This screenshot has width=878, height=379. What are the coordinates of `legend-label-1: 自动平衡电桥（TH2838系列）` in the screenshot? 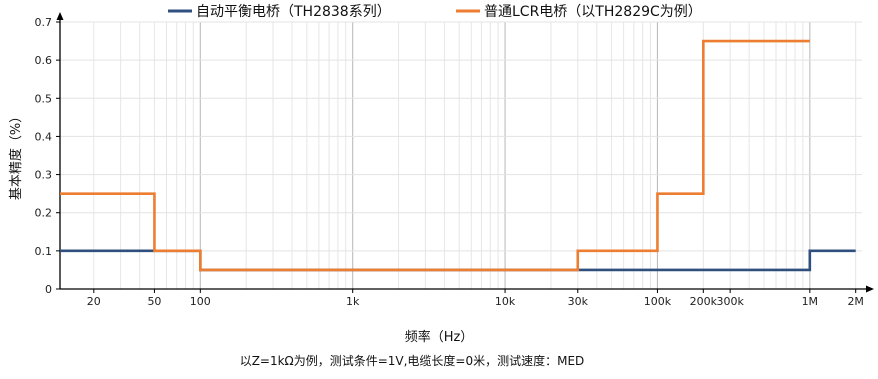 It's located at (293, 12).